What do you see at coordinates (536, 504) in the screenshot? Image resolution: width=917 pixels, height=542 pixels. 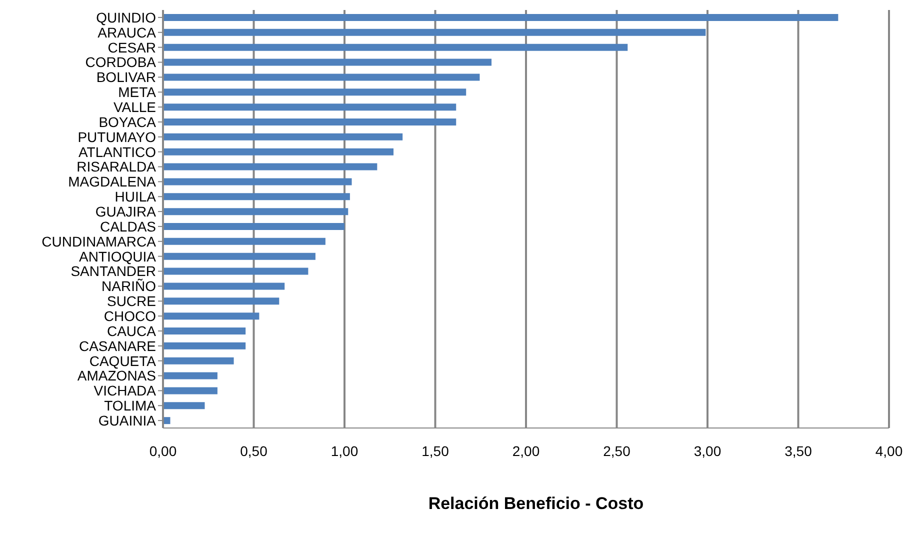 I see `x-axis-title: Relación Beneficio - Costo` at bounding box center [536, 504].